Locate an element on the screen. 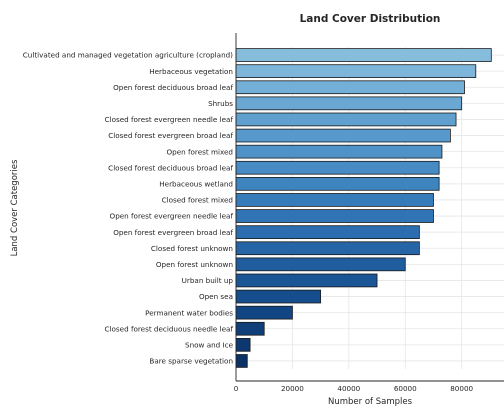 The width and height of the screenshot is (504, 411). x-tick-label: 20000 is located at coordinates (292, 388).